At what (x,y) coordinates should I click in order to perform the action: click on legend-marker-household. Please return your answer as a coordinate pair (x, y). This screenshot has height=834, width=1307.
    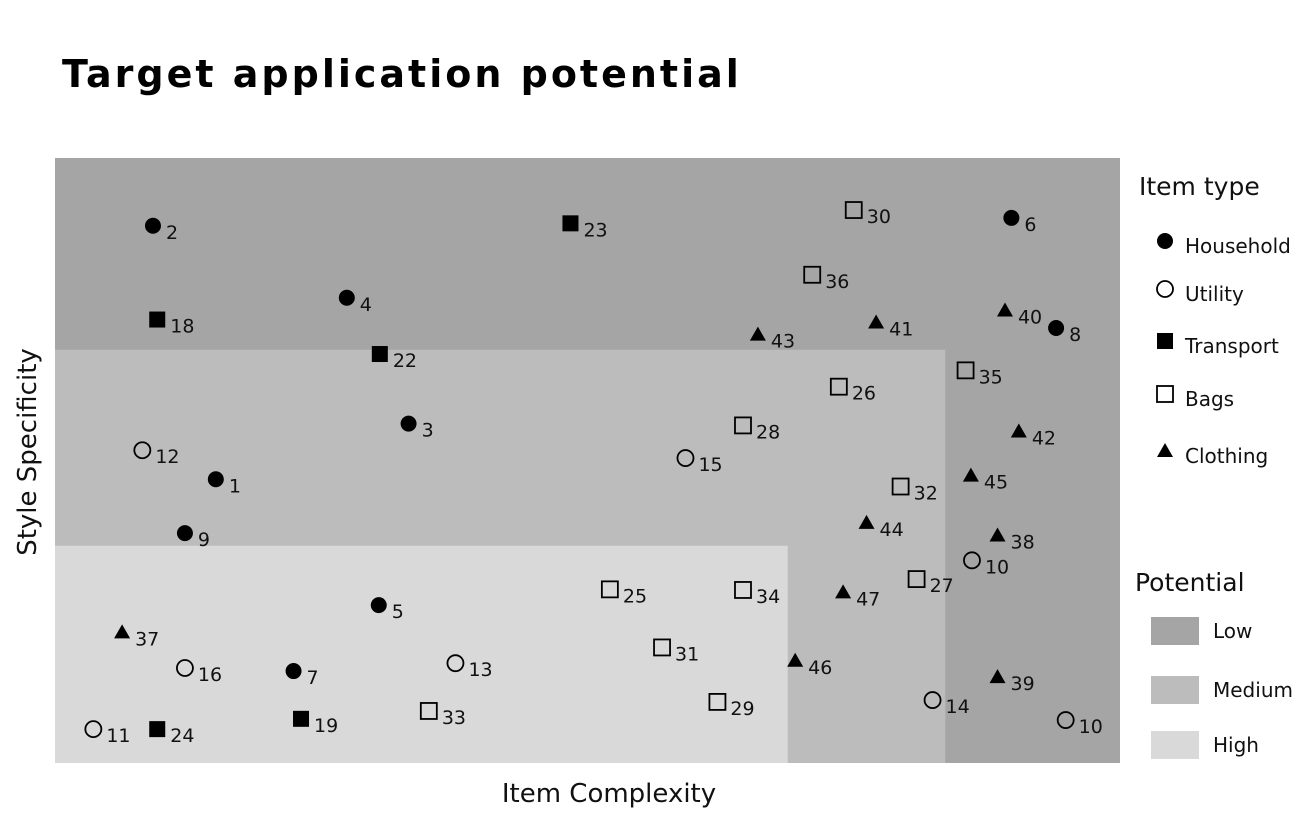
    Looking at the image, I should click on (1165, 241).